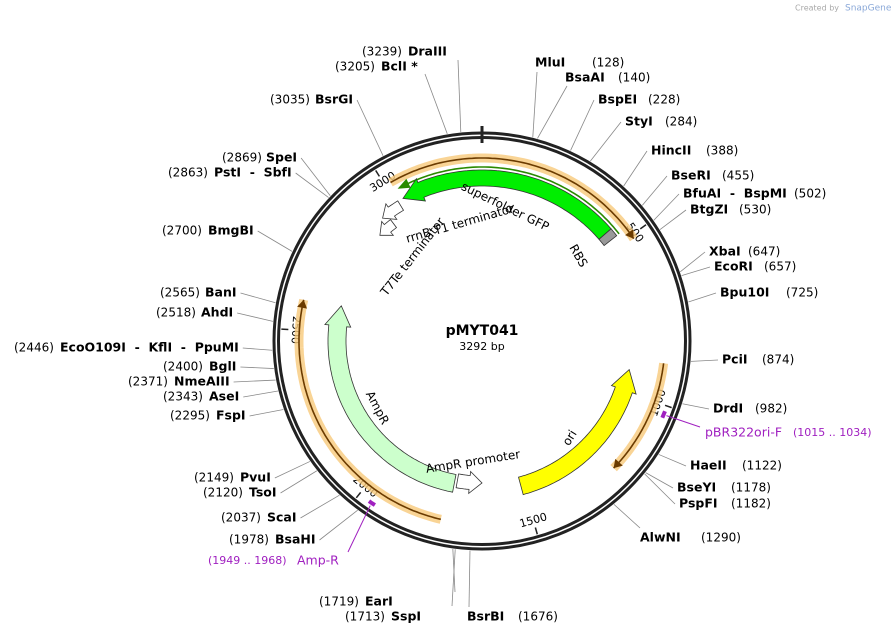  What do you see at coordinates (365, 617) in the screenshot?
I see `site-position: (1713)` at bounding box center [365, 617].